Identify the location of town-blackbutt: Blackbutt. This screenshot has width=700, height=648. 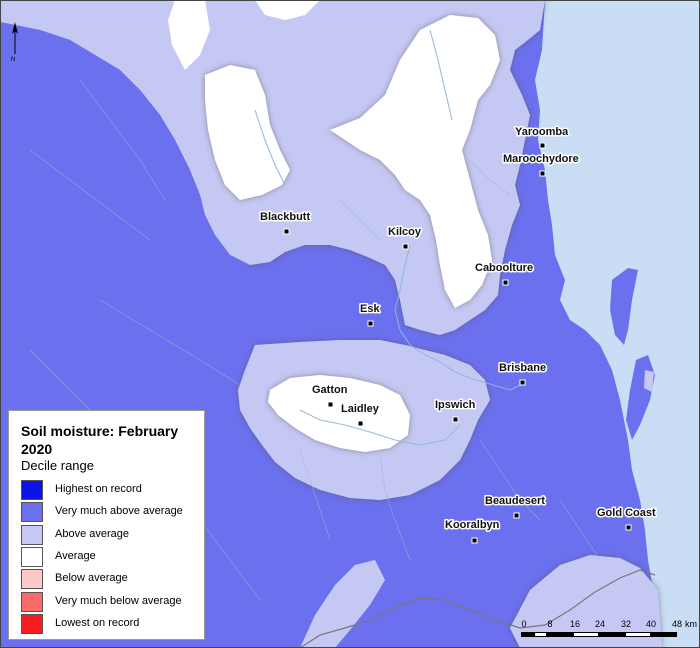
(285, 222).